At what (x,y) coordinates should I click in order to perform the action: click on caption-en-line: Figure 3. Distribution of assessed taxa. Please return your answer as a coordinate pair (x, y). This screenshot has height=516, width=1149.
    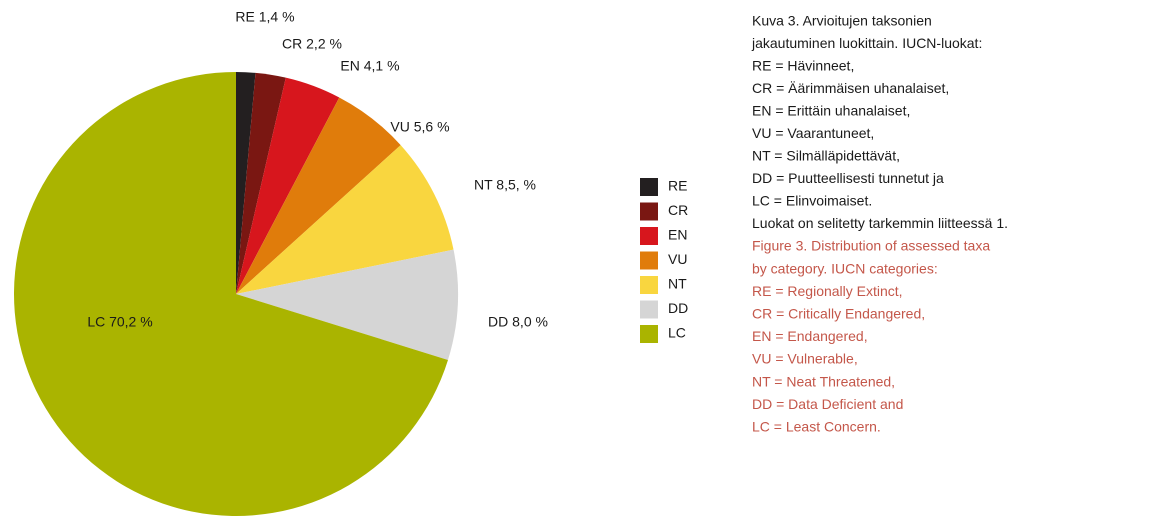
    Looking at the image, I should click on (871, 246).